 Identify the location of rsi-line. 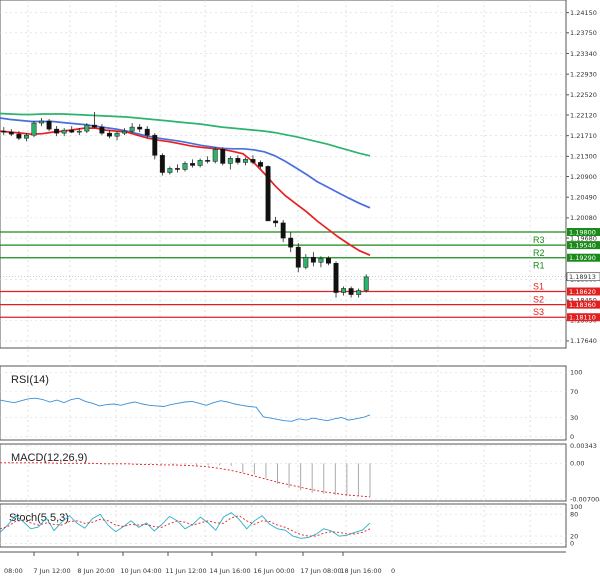
(185, 409).